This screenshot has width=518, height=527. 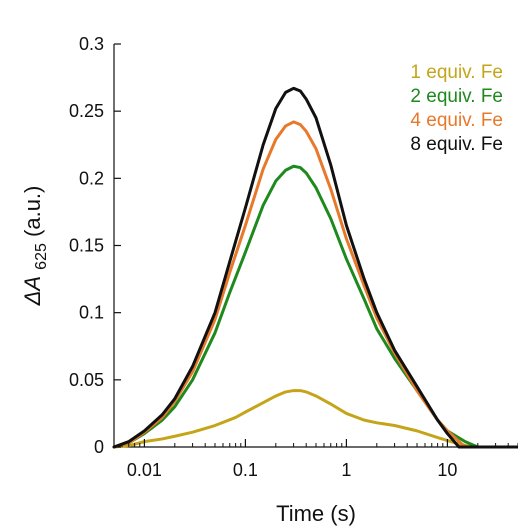 I want to click on x-axis: 0.01 0.1 1 10, so click(x=315, y=459).